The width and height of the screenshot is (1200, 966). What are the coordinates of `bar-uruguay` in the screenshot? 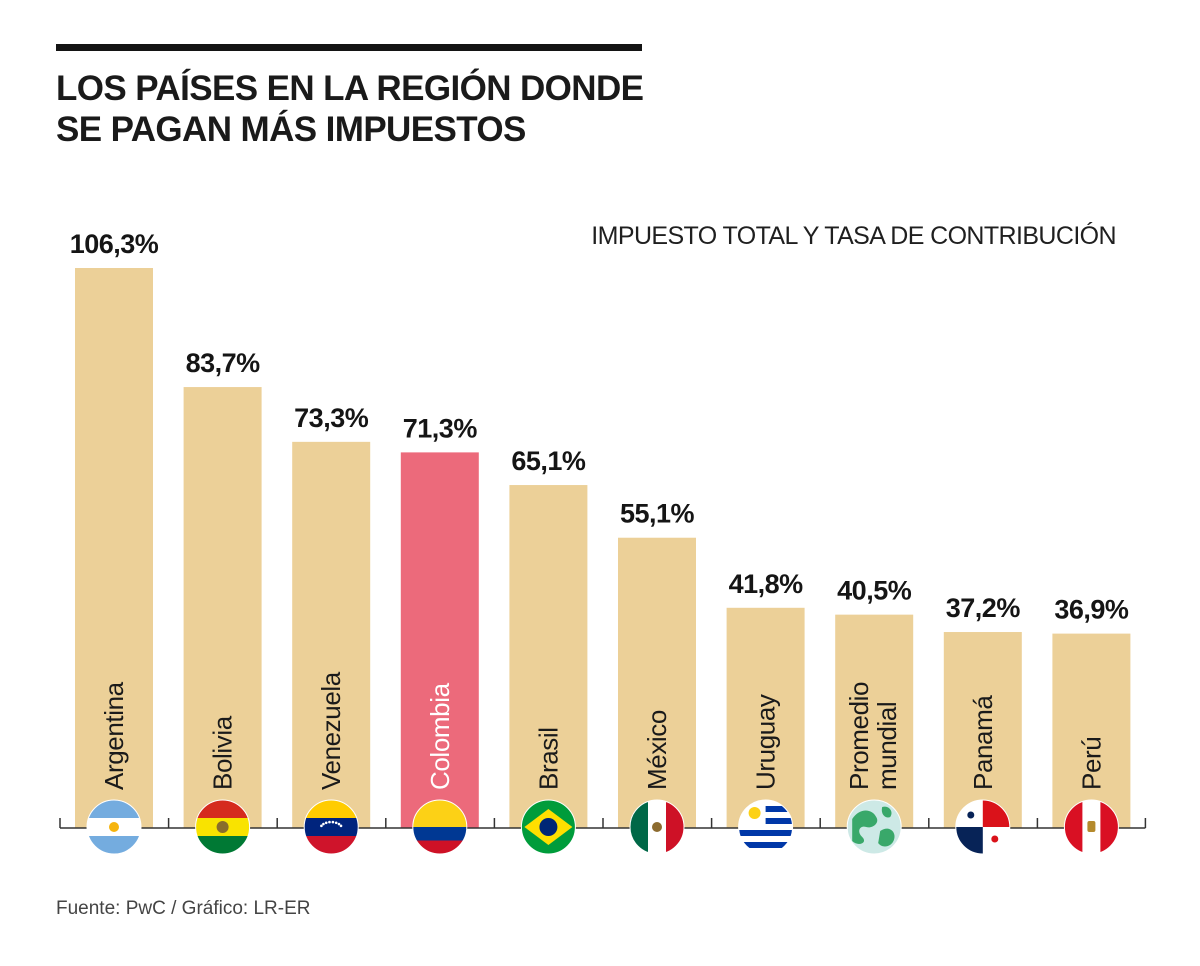 It's located at (765, 717).